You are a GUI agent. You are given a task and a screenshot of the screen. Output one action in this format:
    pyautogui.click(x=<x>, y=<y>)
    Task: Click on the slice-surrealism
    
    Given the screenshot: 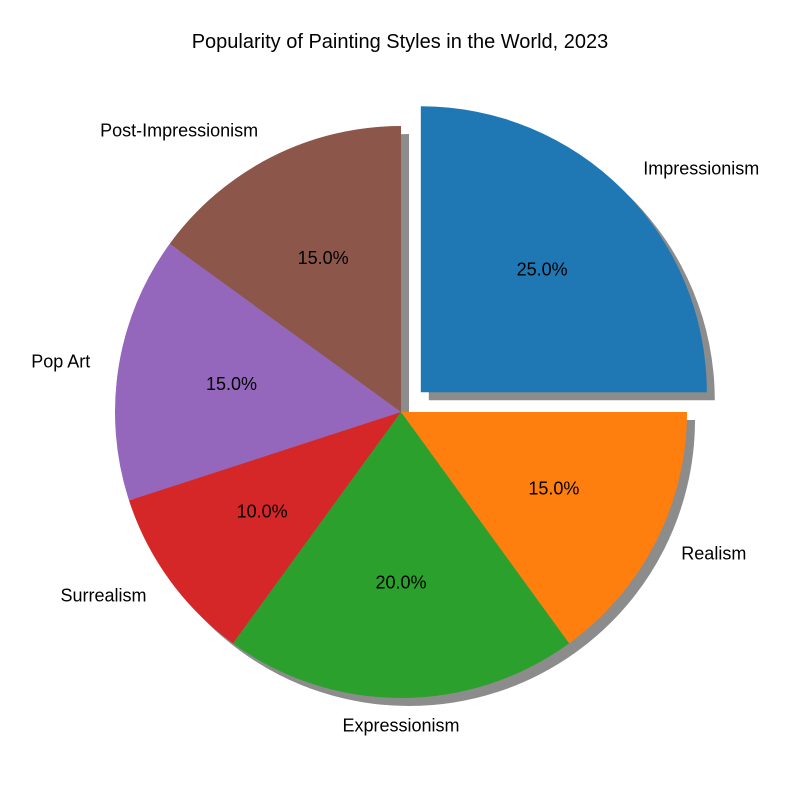 What is the action you would take?
    pyautogui.click(x=264, y=528)
    